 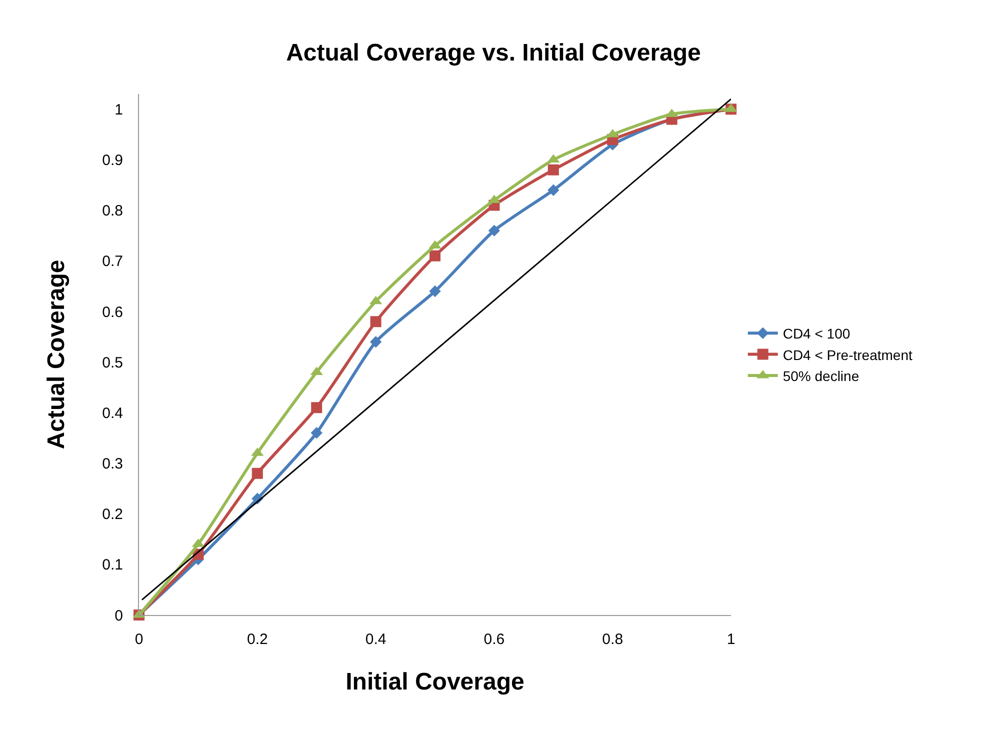 I want to click on y-tick-label: 0.7, so click(x=112, y=261).